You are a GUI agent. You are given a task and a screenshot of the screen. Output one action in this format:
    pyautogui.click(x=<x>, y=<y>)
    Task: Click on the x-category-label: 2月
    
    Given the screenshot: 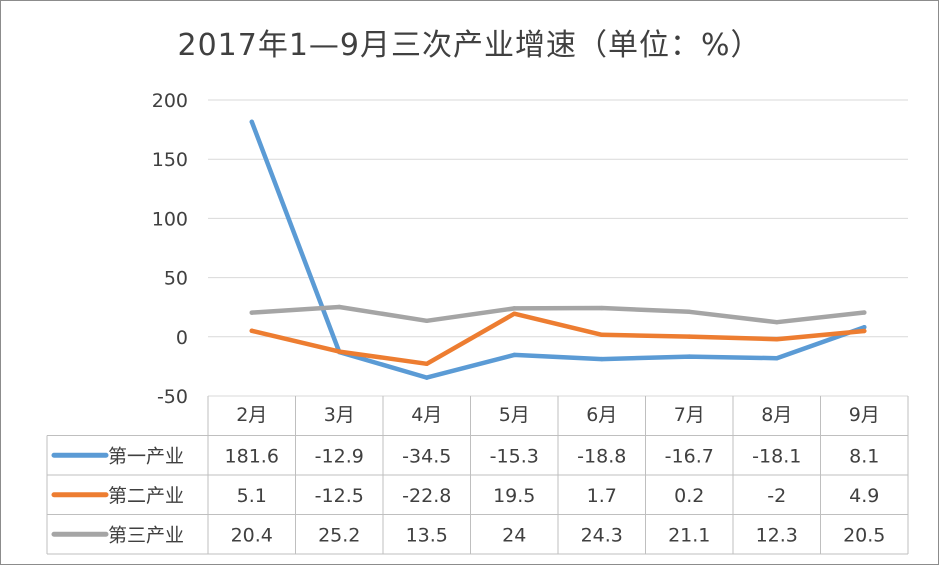 What is the action you would take?
    pyautogui.click(x=251, y=415)
    